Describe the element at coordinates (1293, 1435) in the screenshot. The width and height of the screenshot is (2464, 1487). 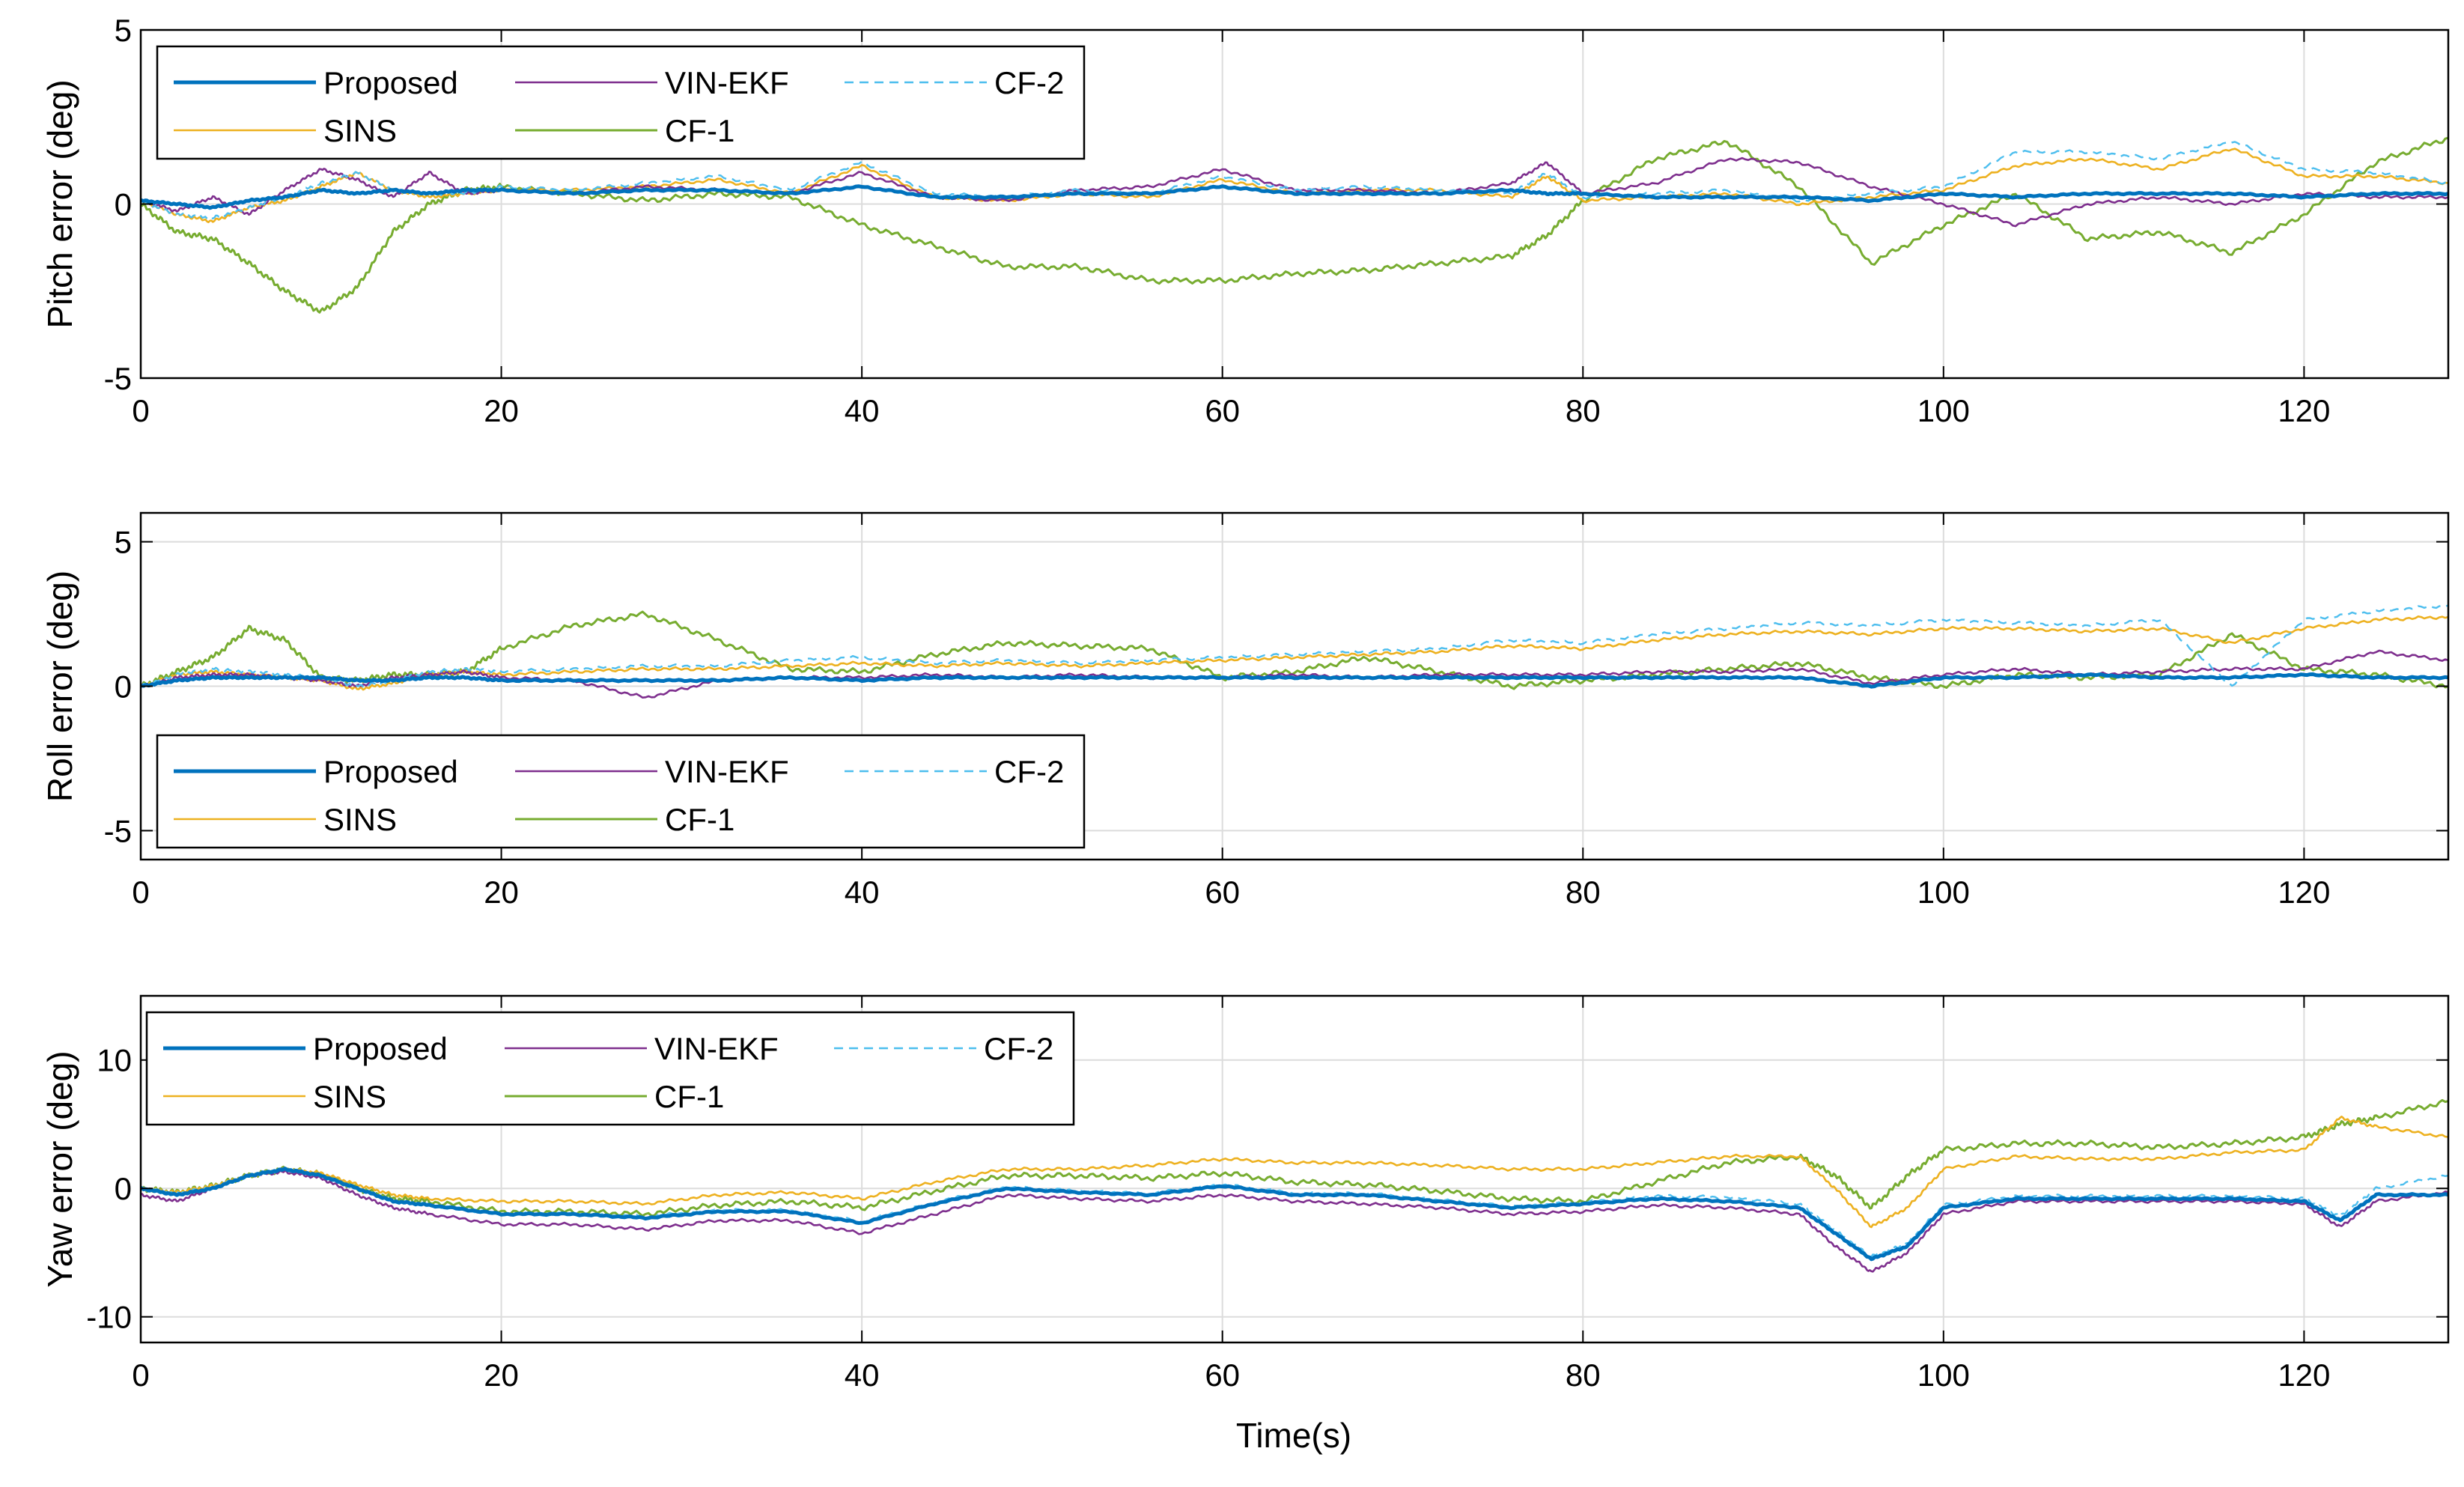
I see `x-axis-label: Time(s)` at that location.